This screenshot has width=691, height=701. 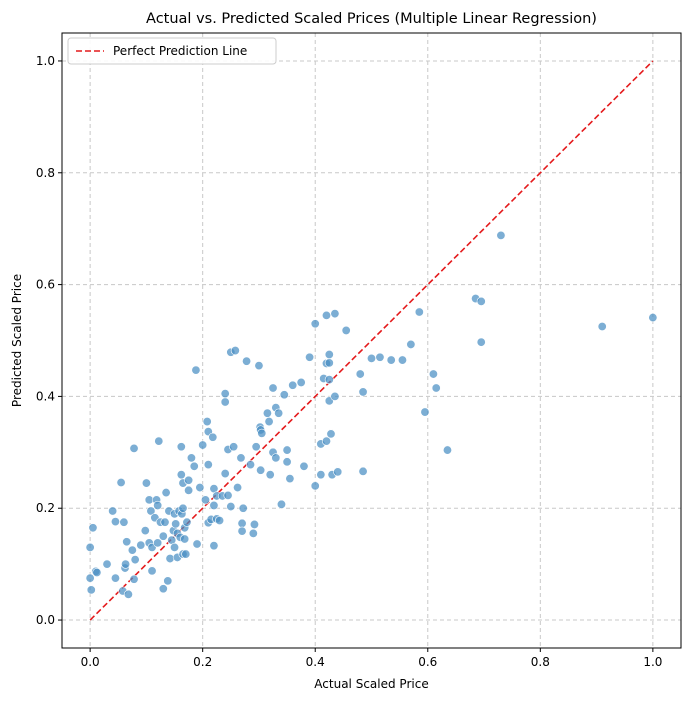 I want to click on y-tick-label: 0.8, so click(x=45, y=173).